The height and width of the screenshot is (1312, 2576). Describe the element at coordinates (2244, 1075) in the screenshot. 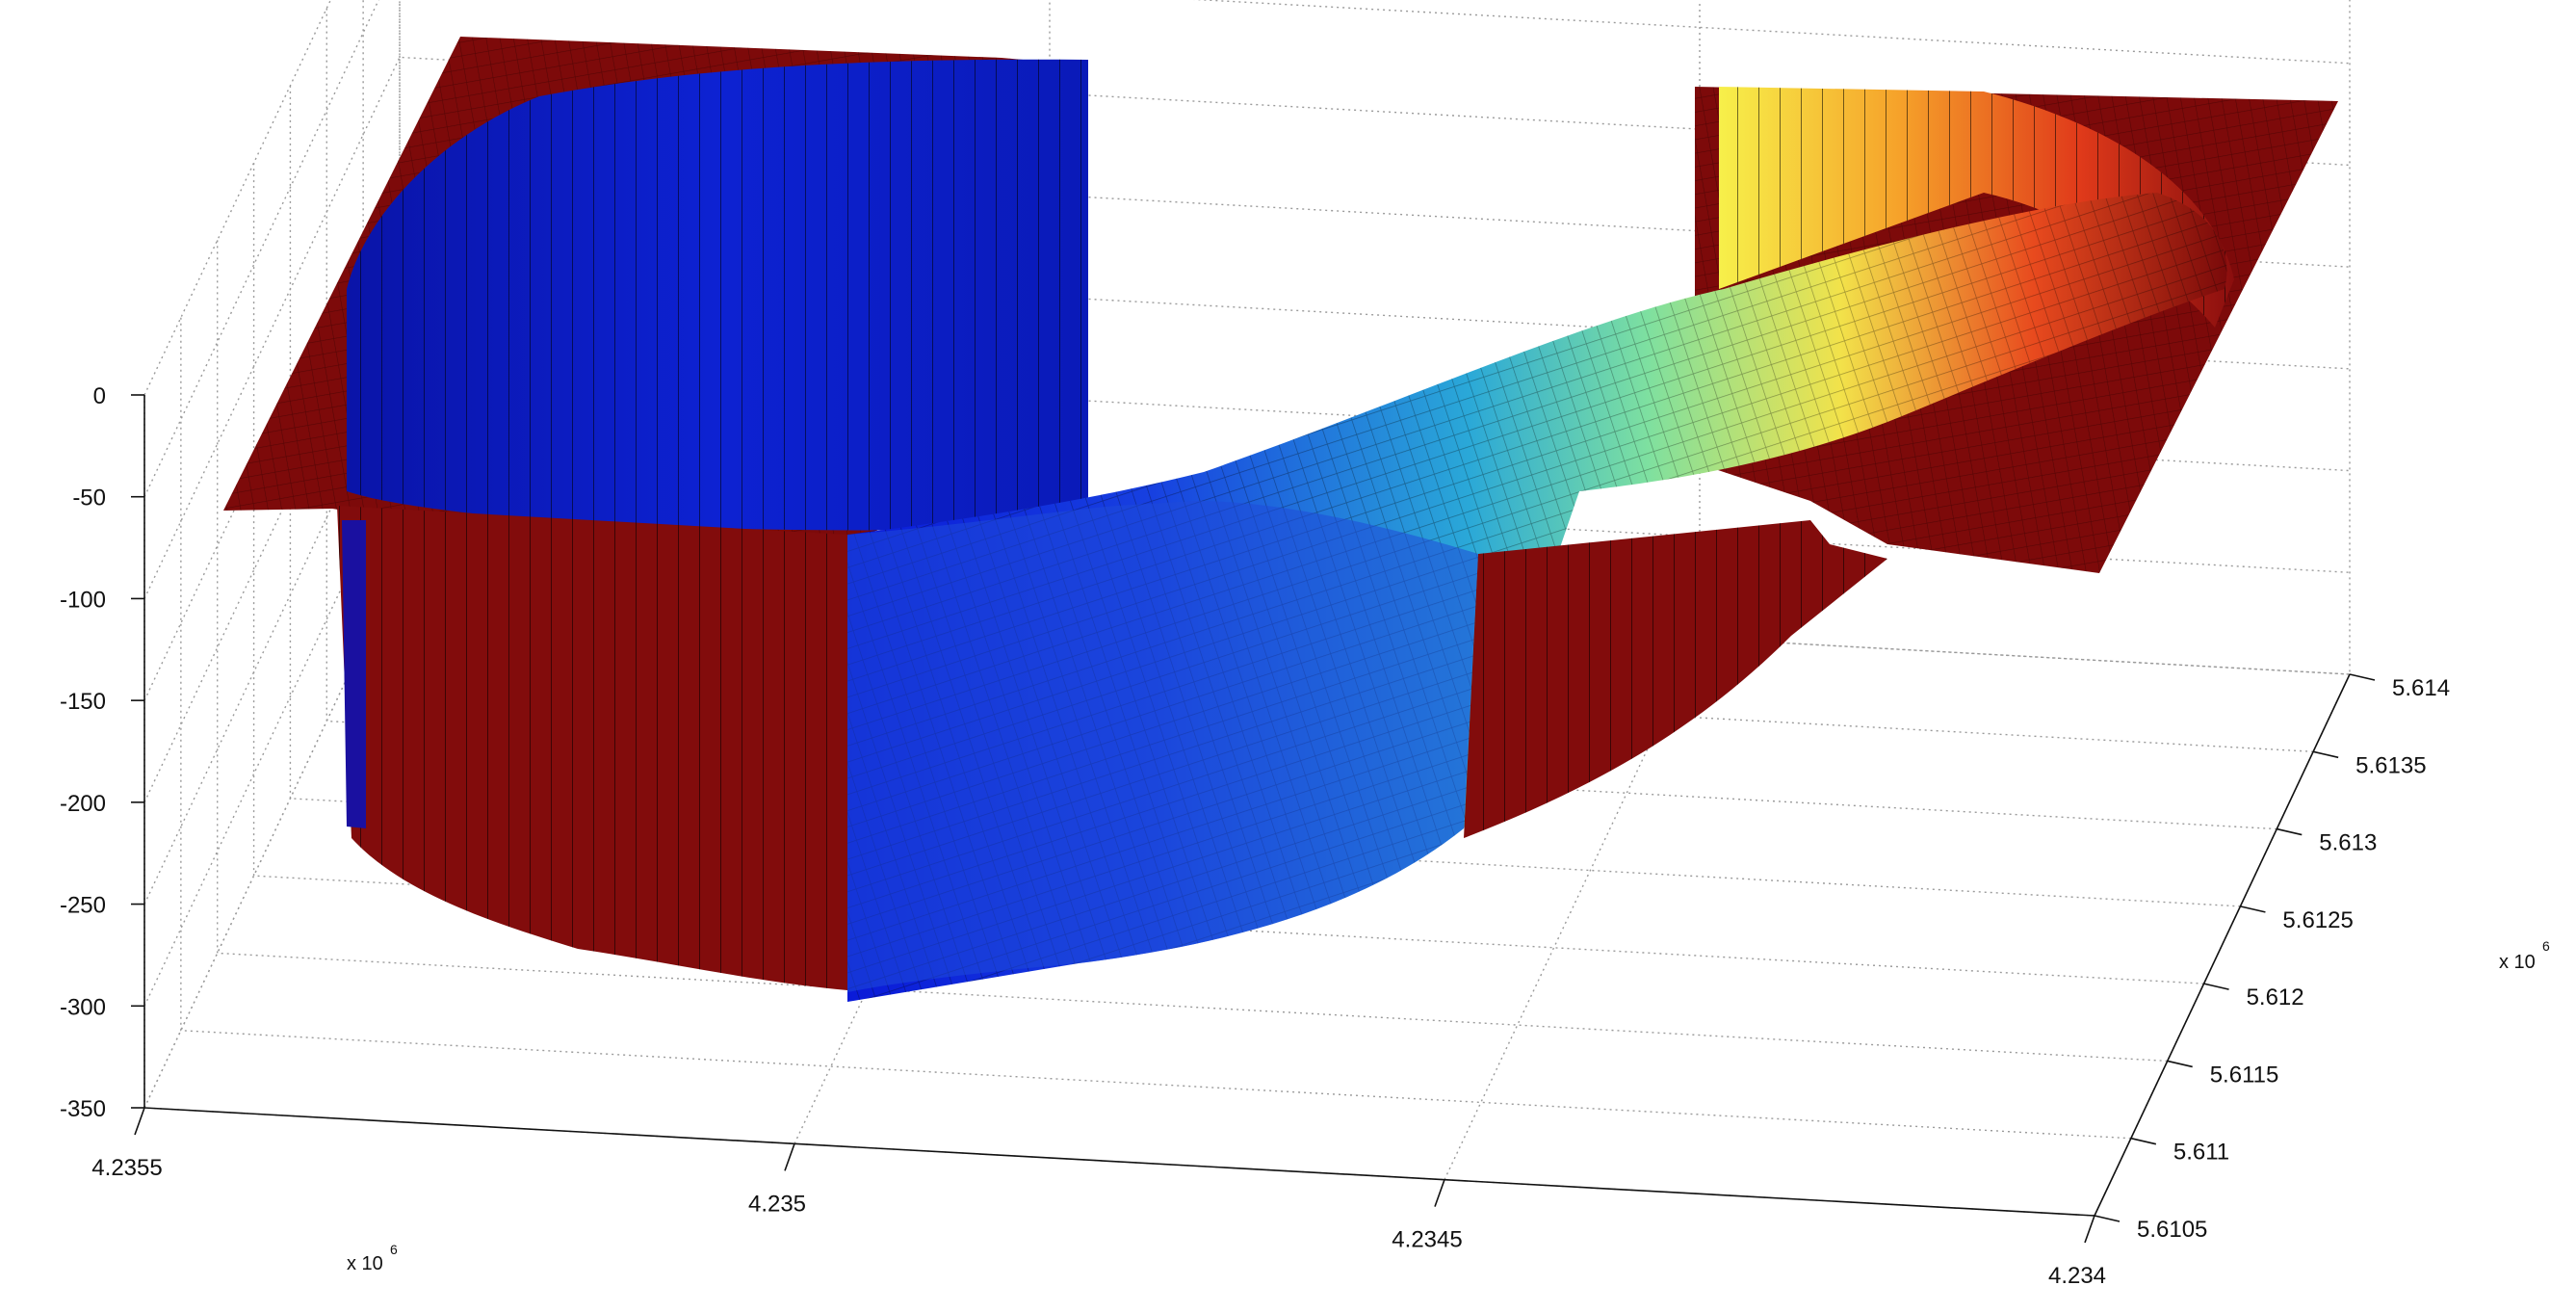

I see `y-tick-label: 5.6115` at that location.